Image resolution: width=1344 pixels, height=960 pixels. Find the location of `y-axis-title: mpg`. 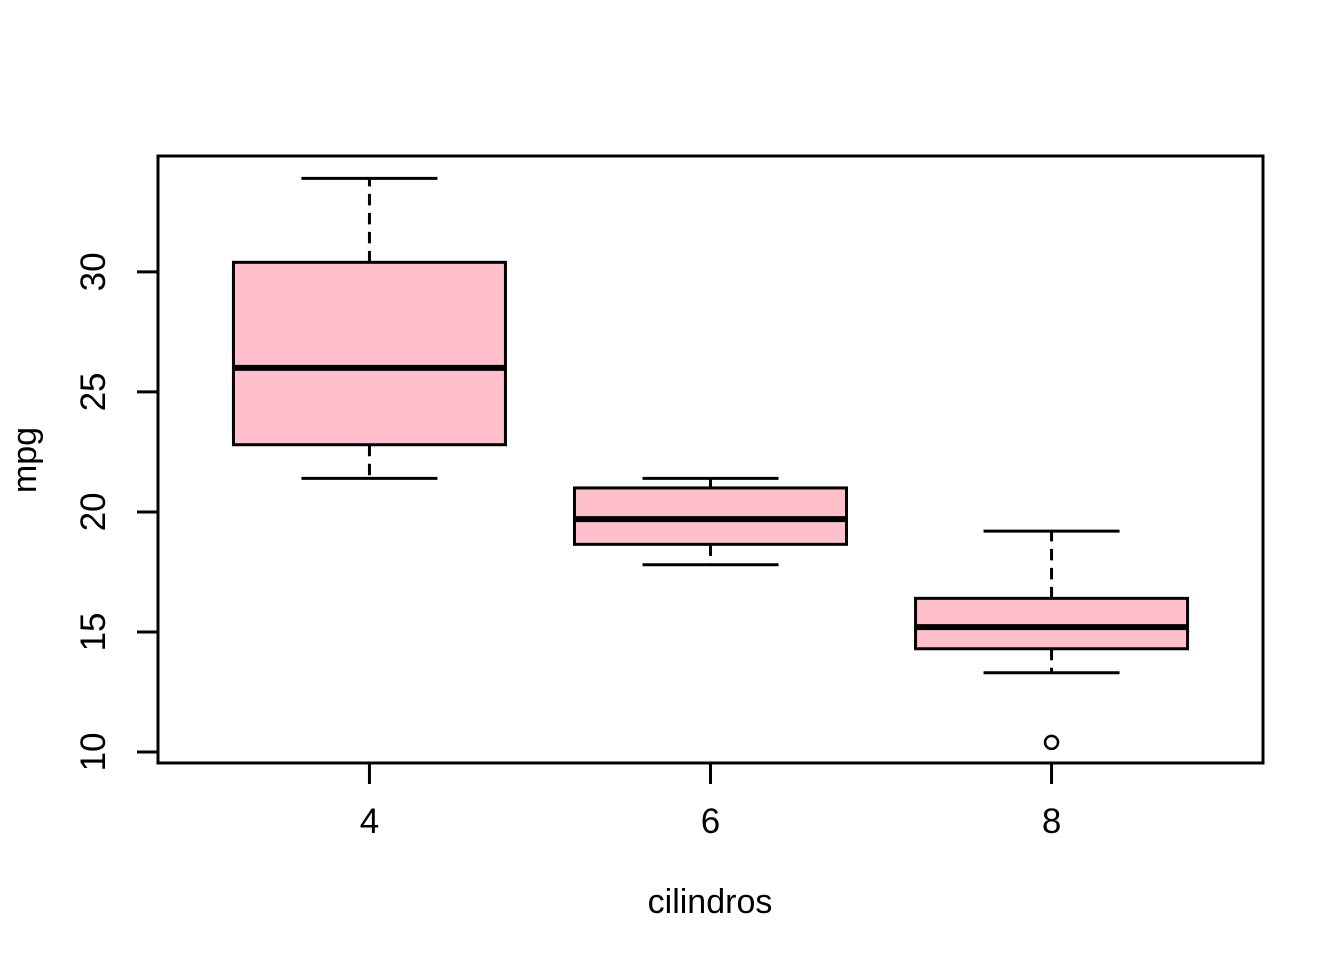

y-axis-title: mpg is located at coordinates (25, 460).